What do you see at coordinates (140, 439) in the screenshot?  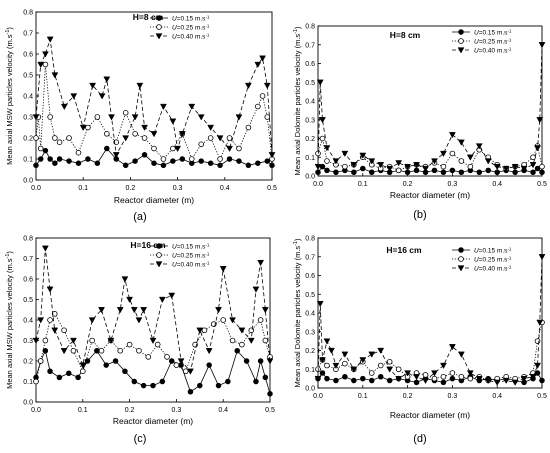 I see `panel-caption: (c)` at bounding box center [140, 439].